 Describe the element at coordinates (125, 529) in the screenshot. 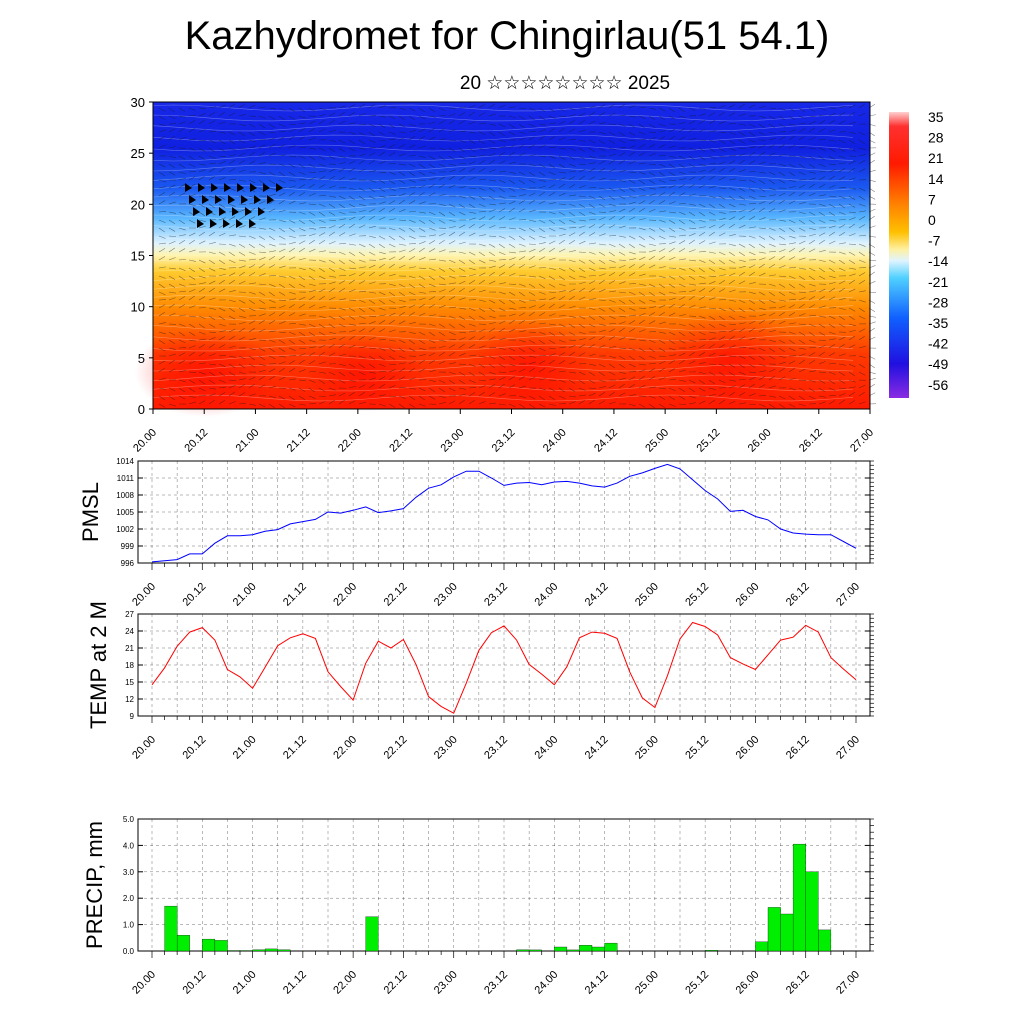

I see `y-tick-label: 1002` at that location.